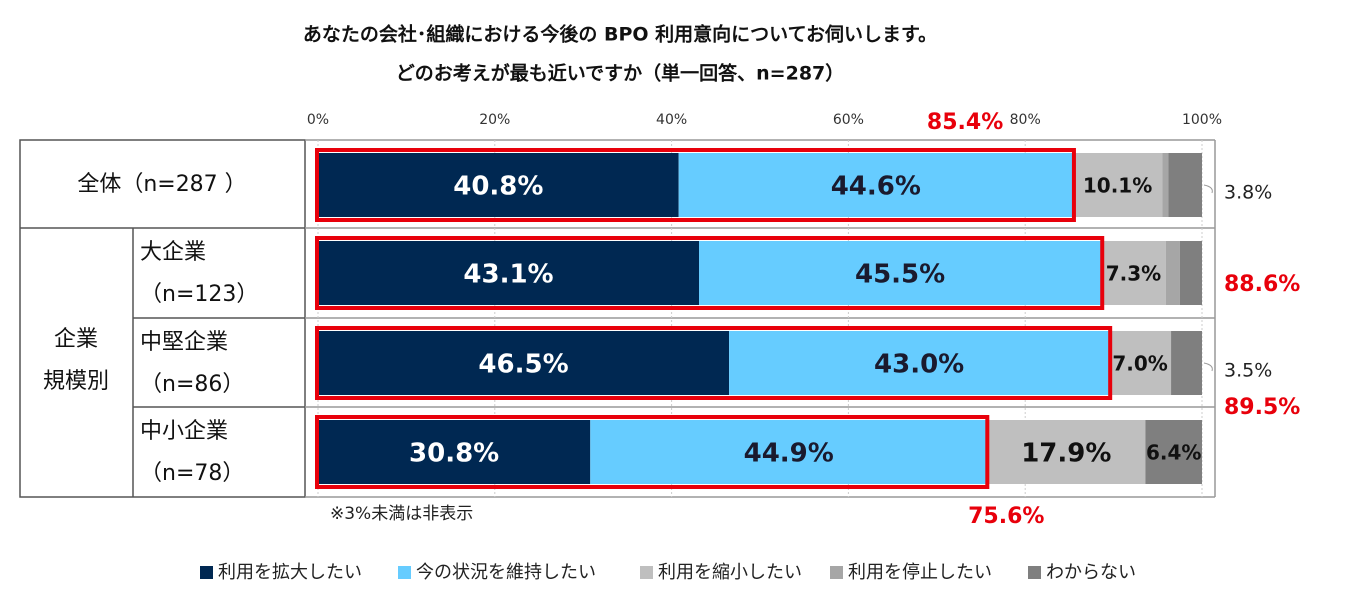 This screenshot has height=604, width=1356. I want to click on group-label: 規模別, so click(76, 381).